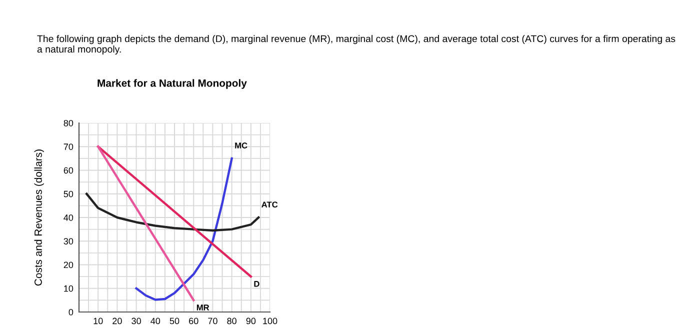  I want to click on y-tick-label: 10, so click(69, 288).